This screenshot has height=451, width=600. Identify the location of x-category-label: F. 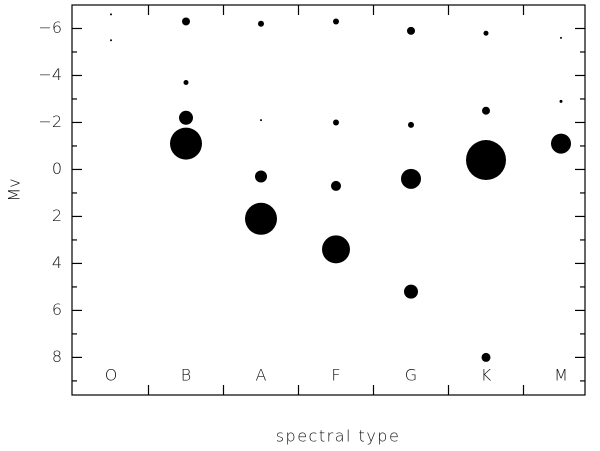
(335, 375).